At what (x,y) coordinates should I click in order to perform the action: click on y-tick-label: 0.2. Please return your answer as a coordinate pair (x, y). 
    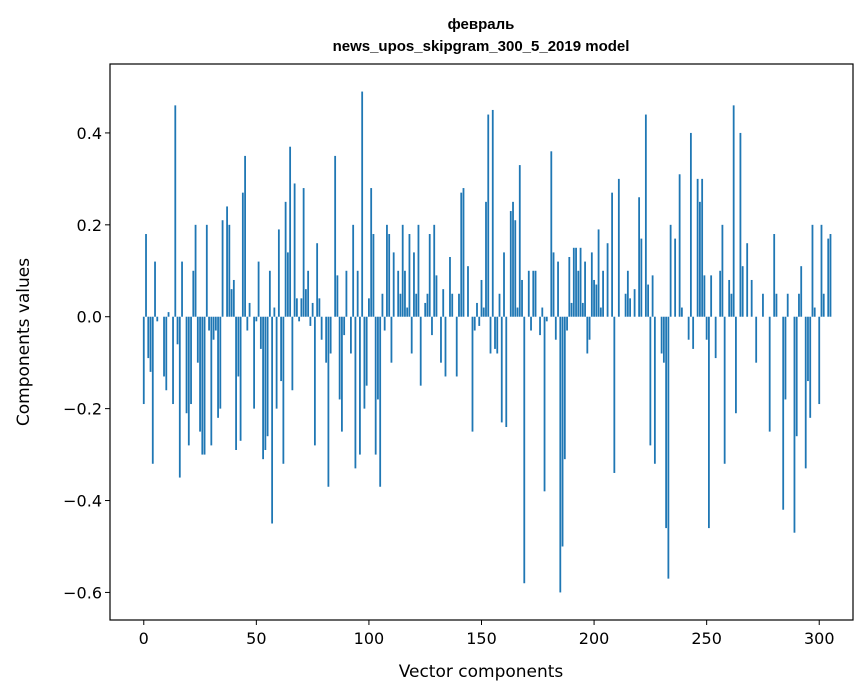
    Looking at the image, I should click on (89, 225).